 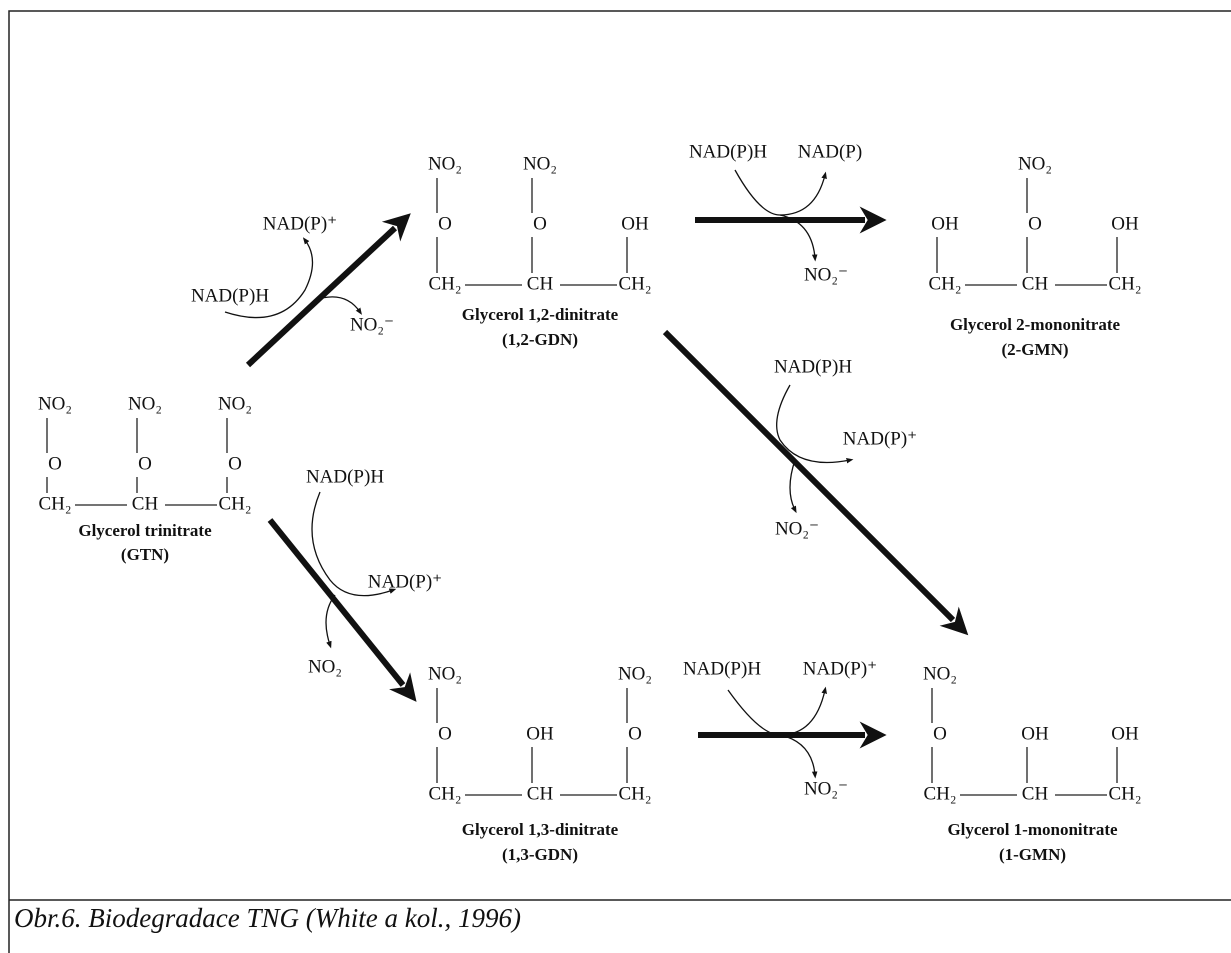 What do you see at coordinates (540, 339) in the screenshot?
I see `molecule-abbr: (1,2-GDN)` at bounding box center [540, 339].